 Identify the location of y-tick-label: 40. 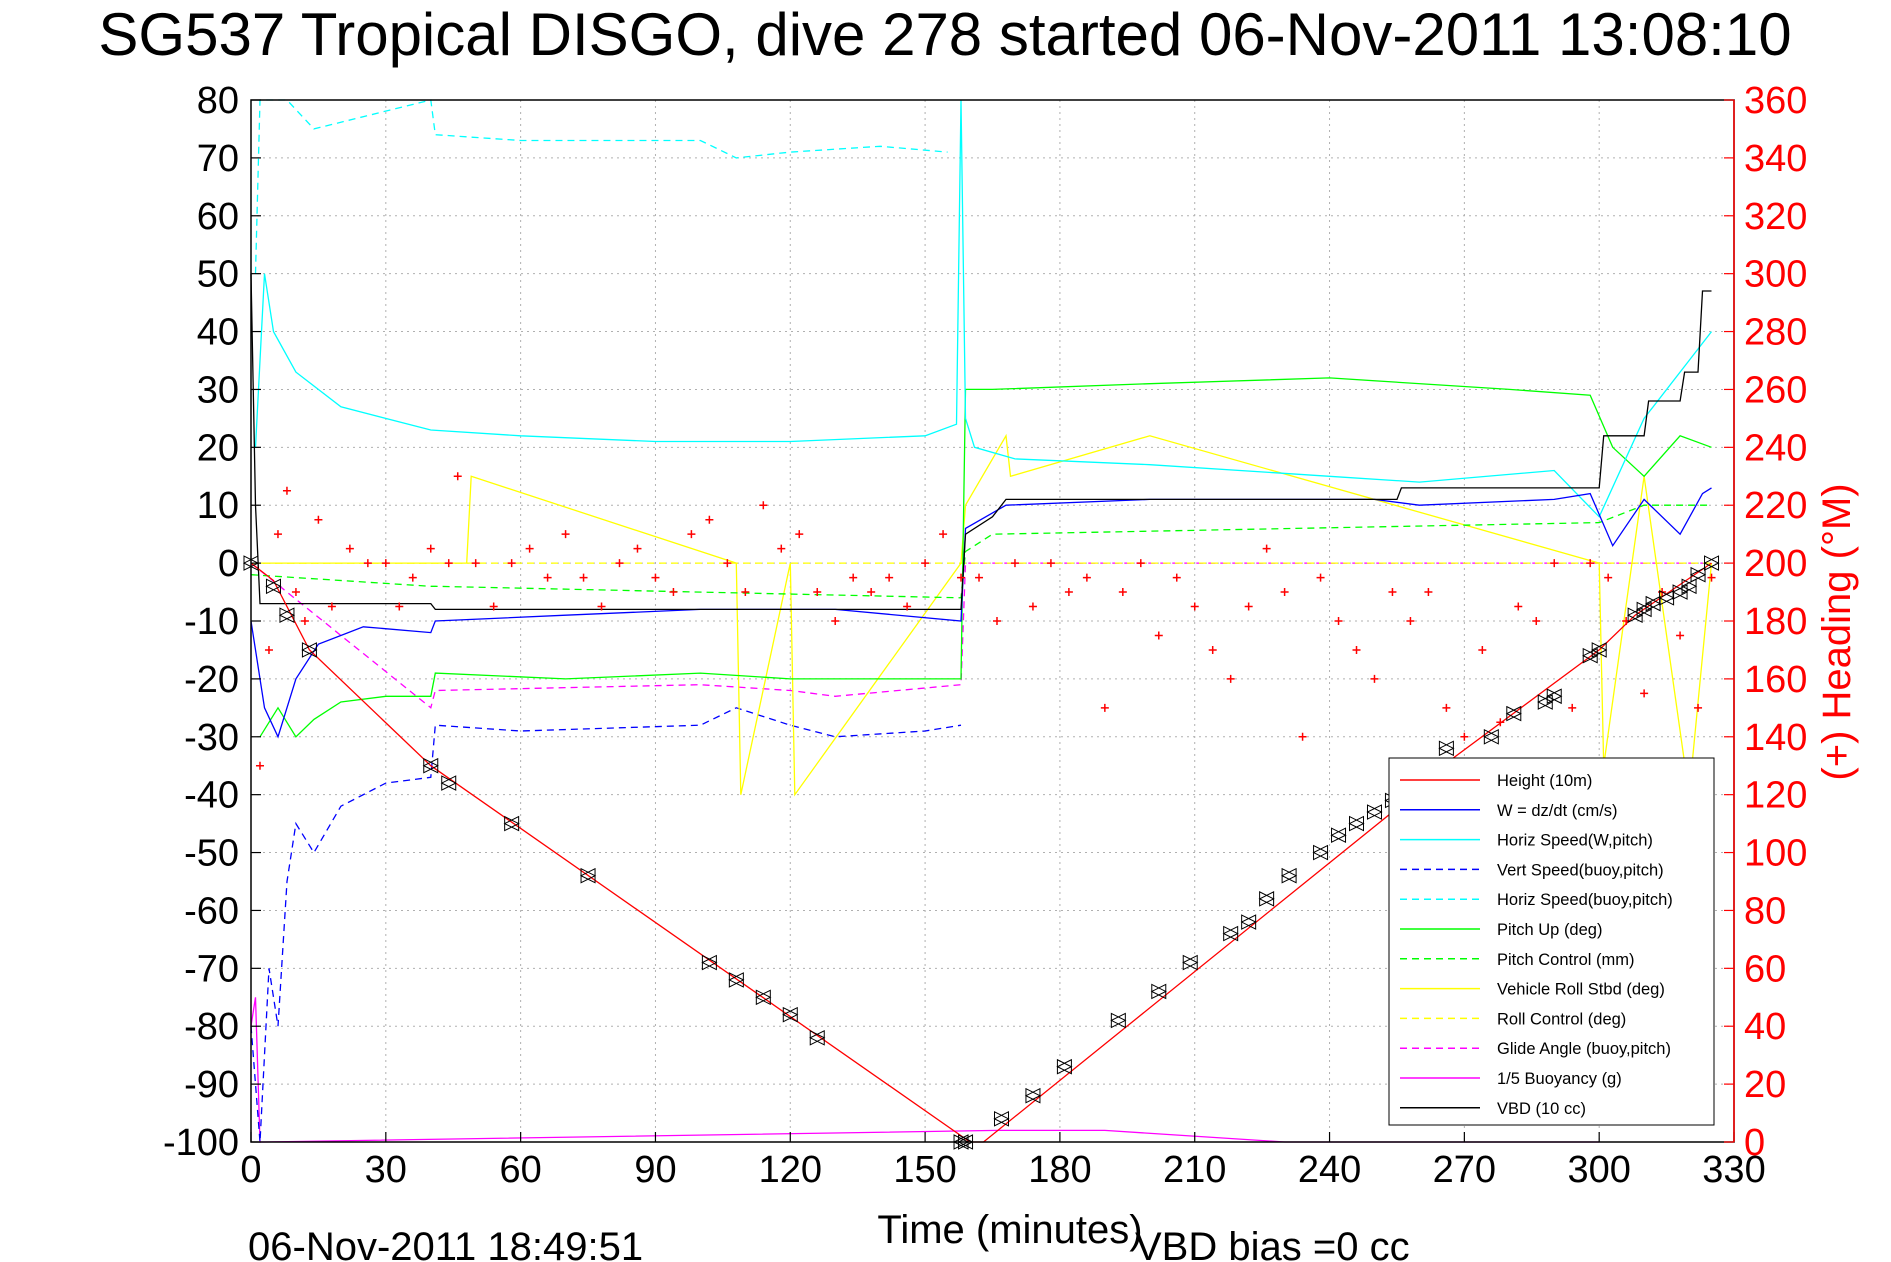
(218, 333).